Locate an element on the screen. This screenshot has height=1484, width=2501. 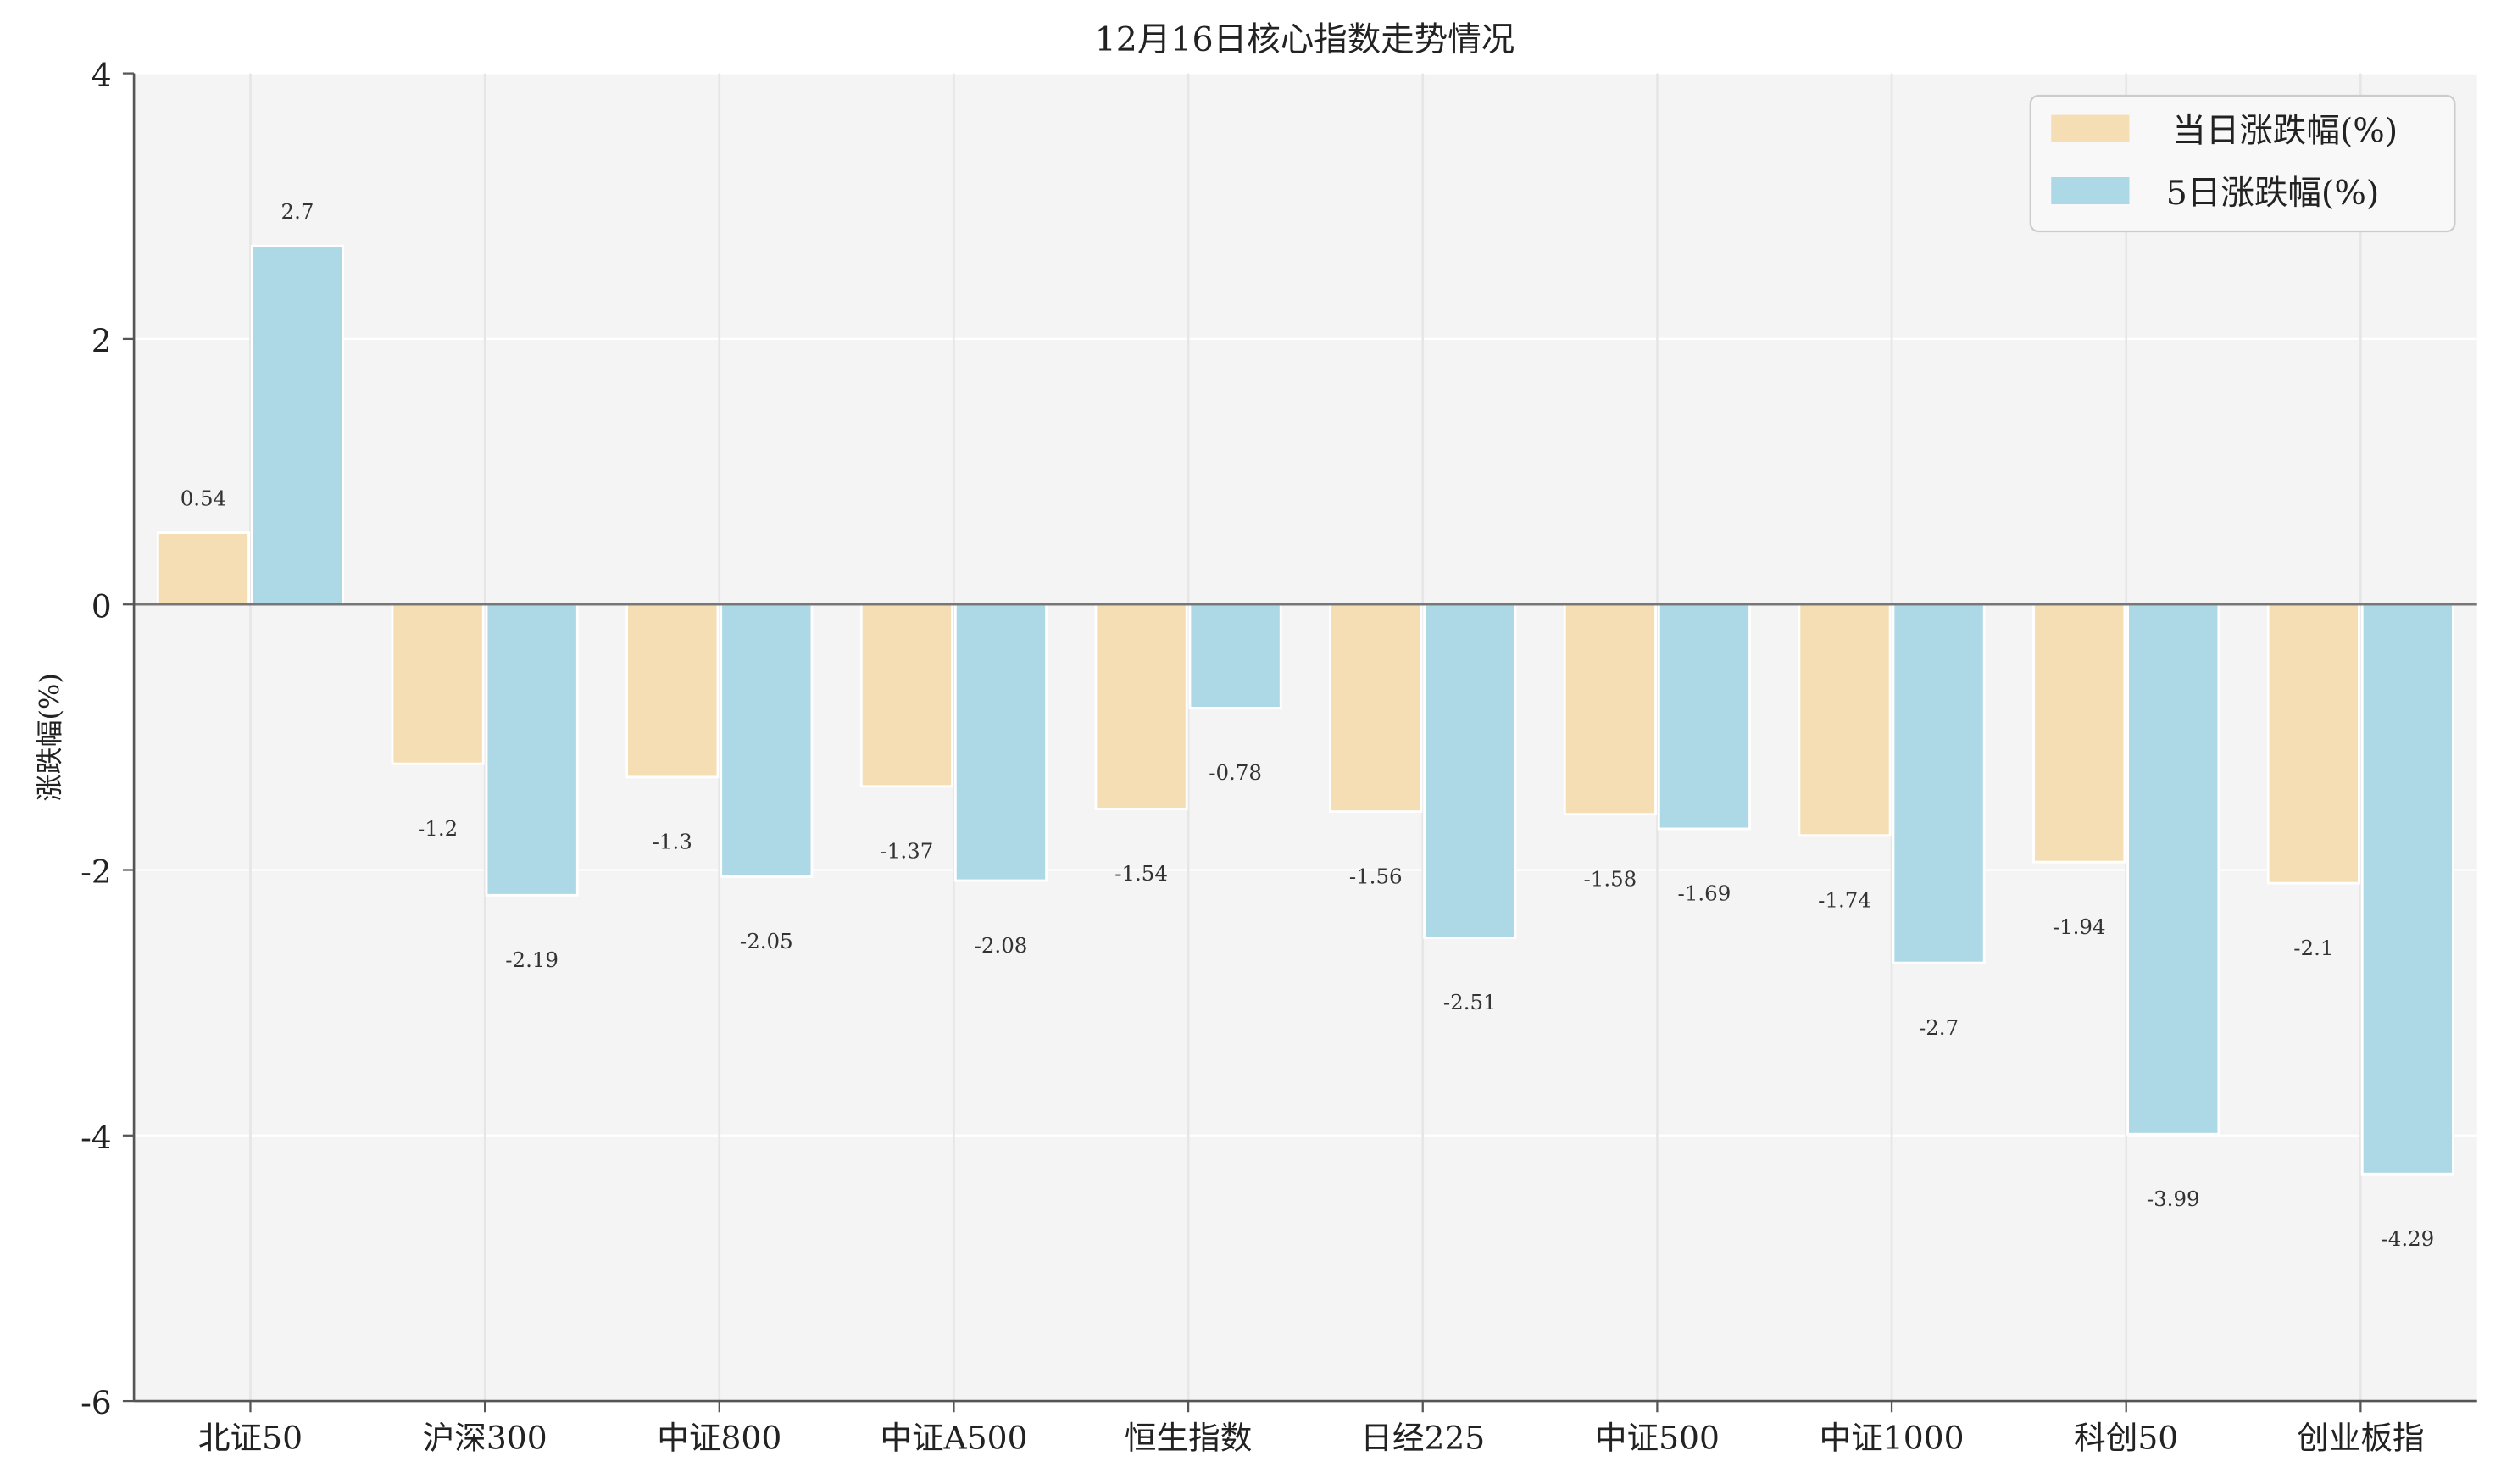
x-tick-label: 日经225 is located at coordinates (1422, 1439).